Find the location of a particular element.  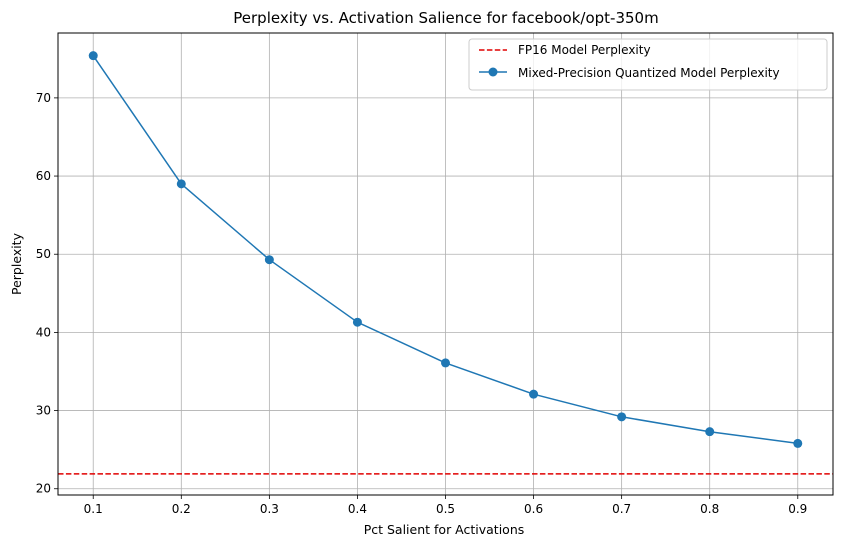

legend-box is located at coordinates (648, 64).